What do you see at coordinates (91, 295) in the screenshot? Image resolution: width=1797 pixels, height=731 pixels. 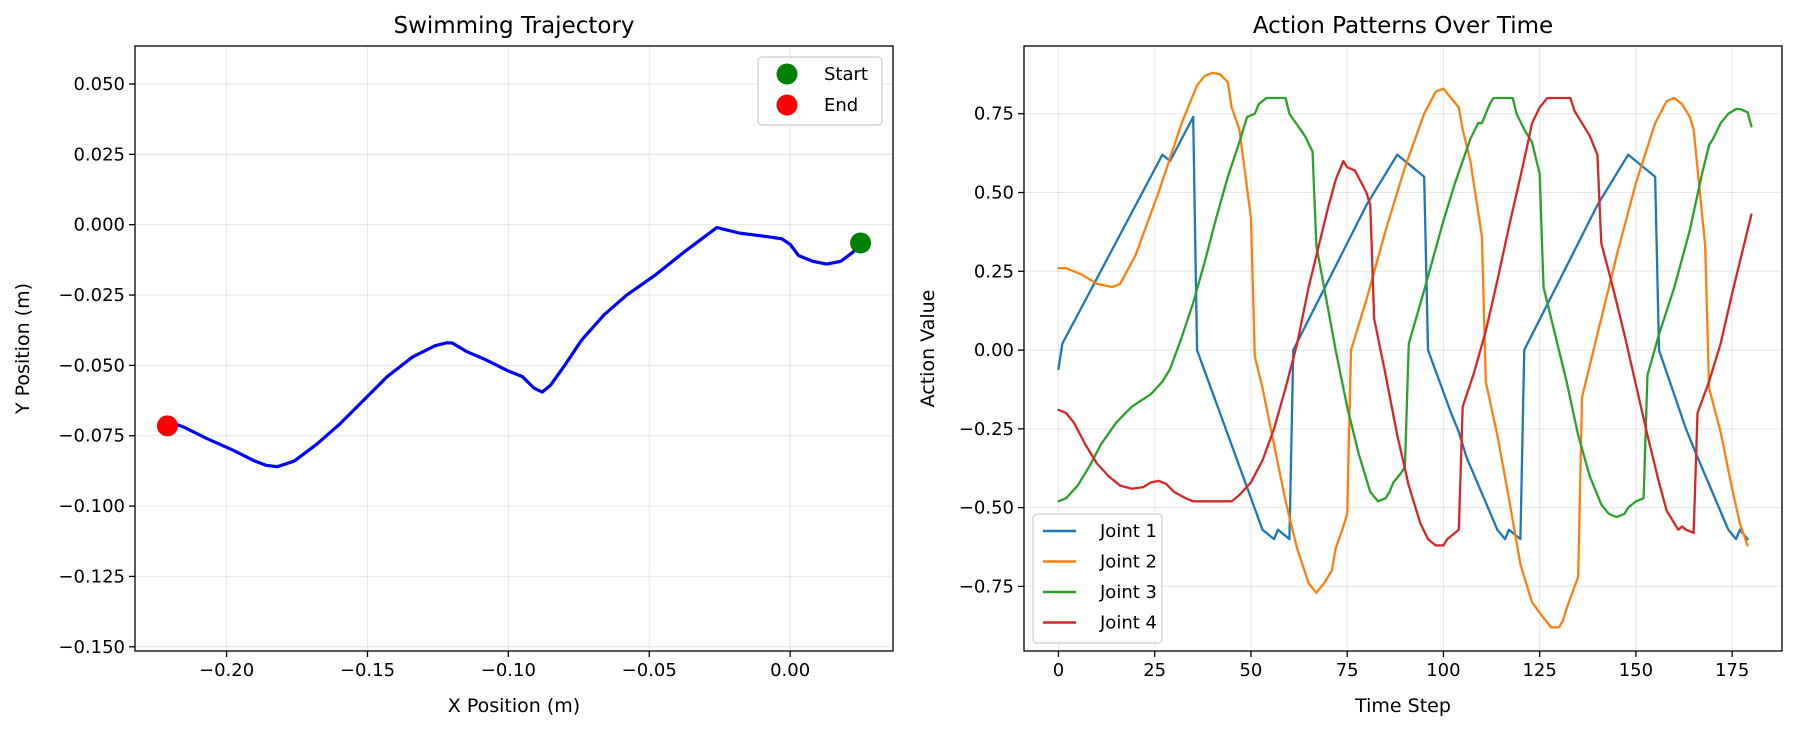 I see `y-tick-label: −0.025` at bounding box center [91, 295].